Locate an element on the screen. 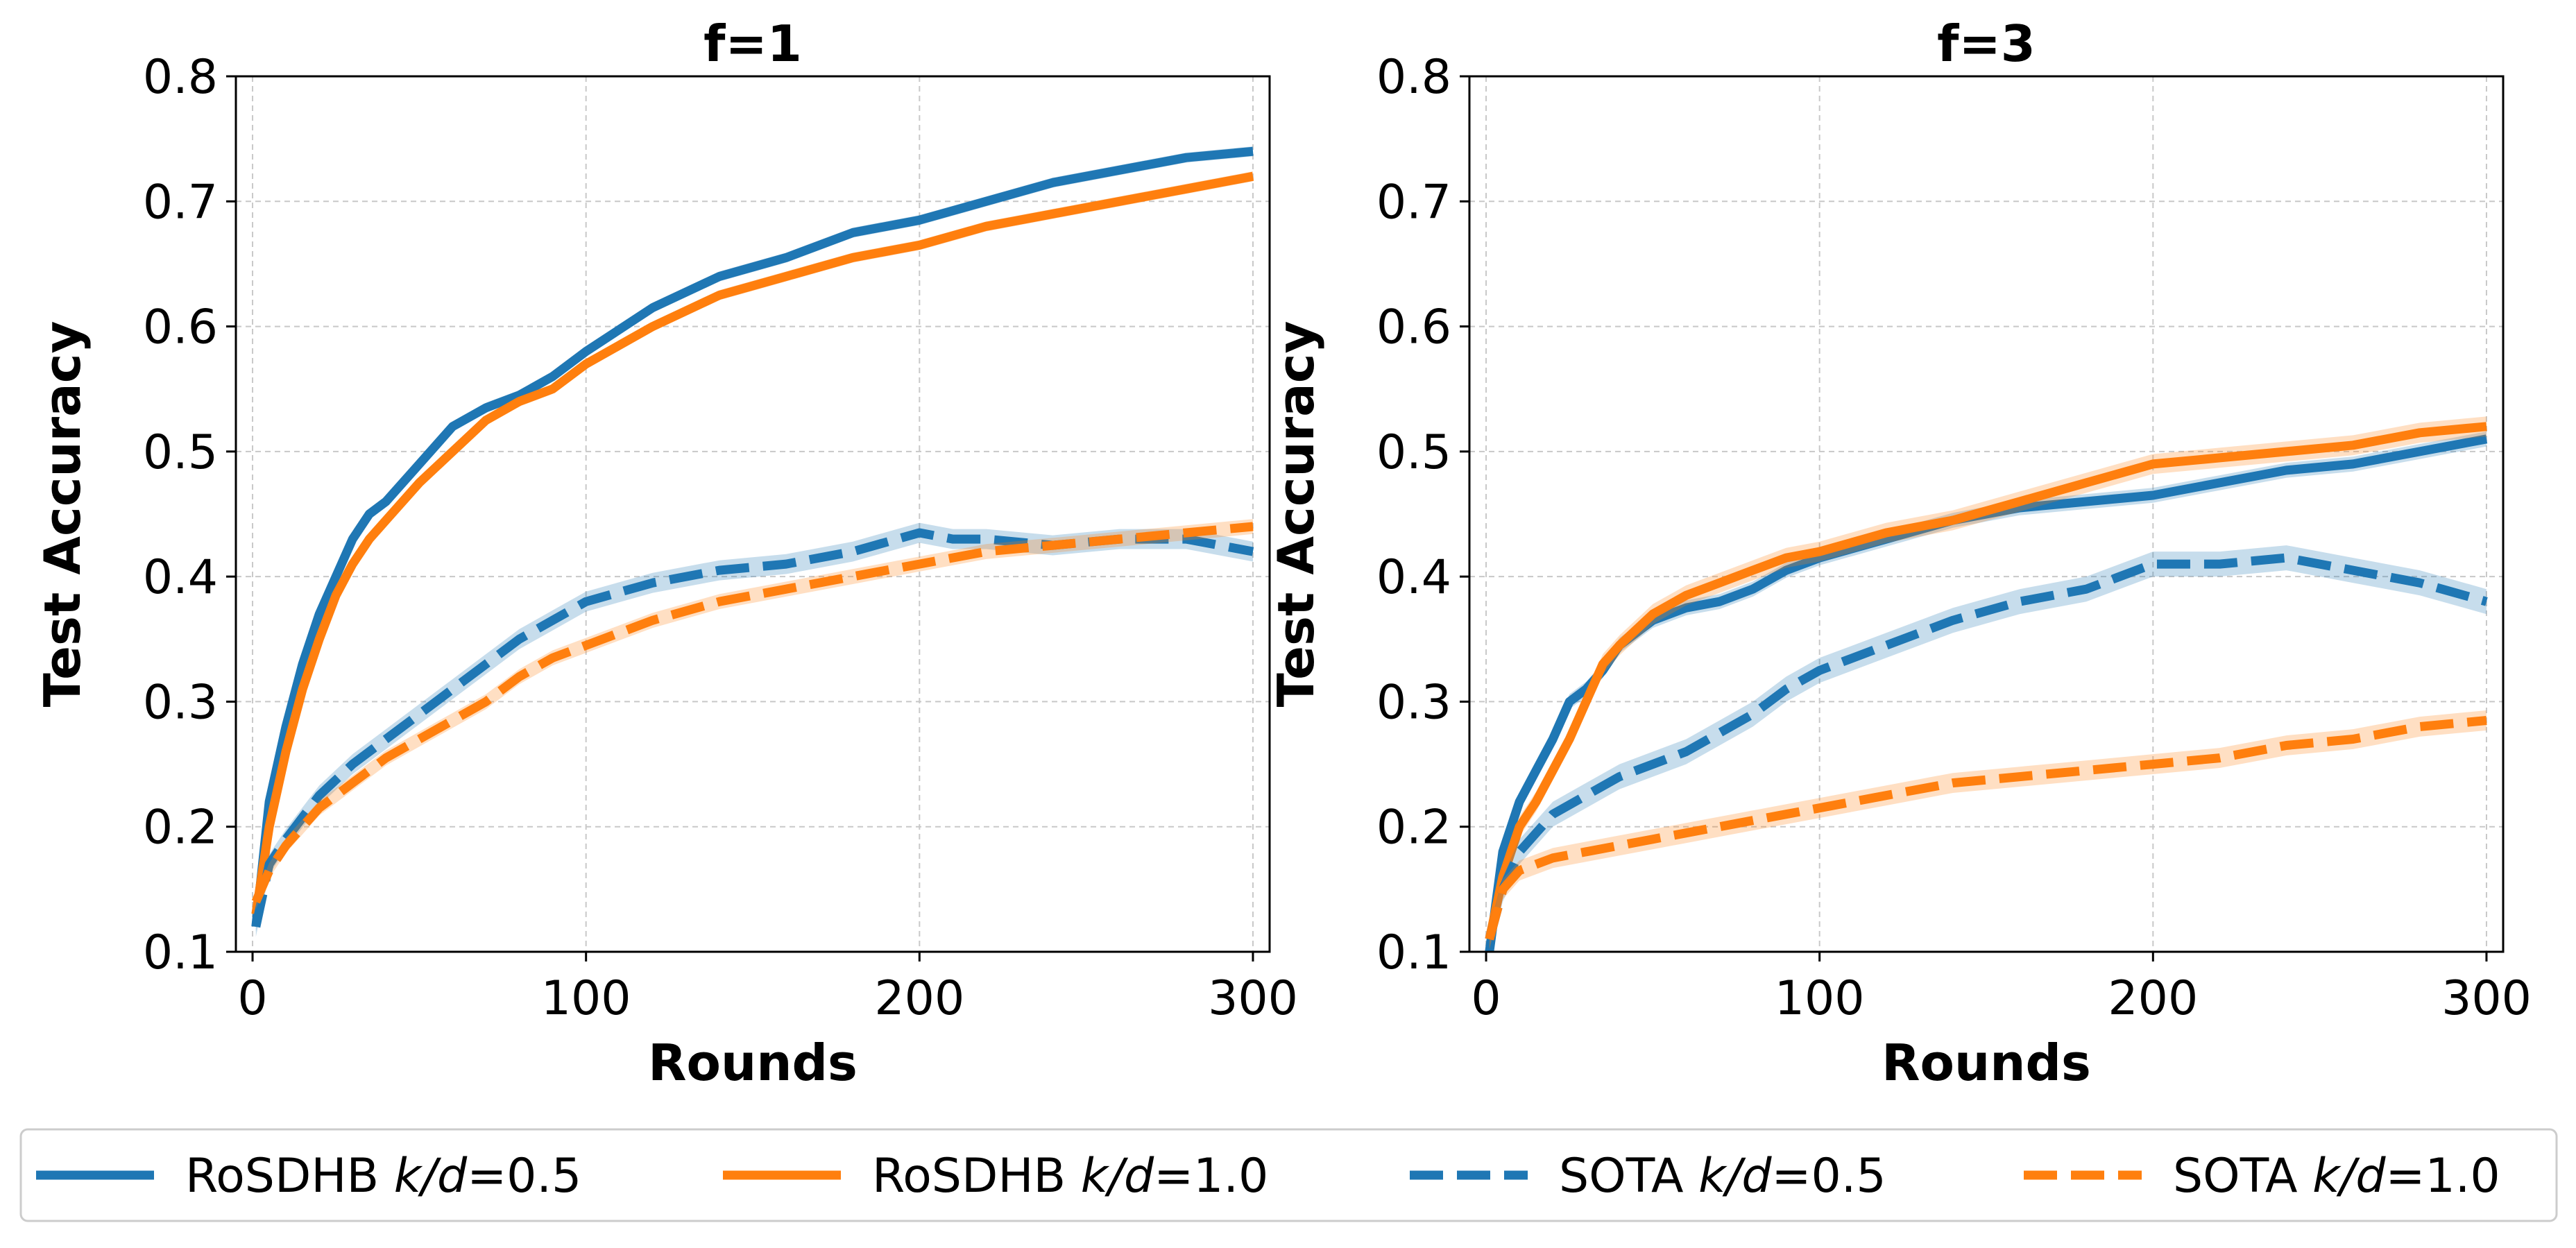  legend-entry: SOTA k/d=1.0 is located at coordinates (2262, 1176).